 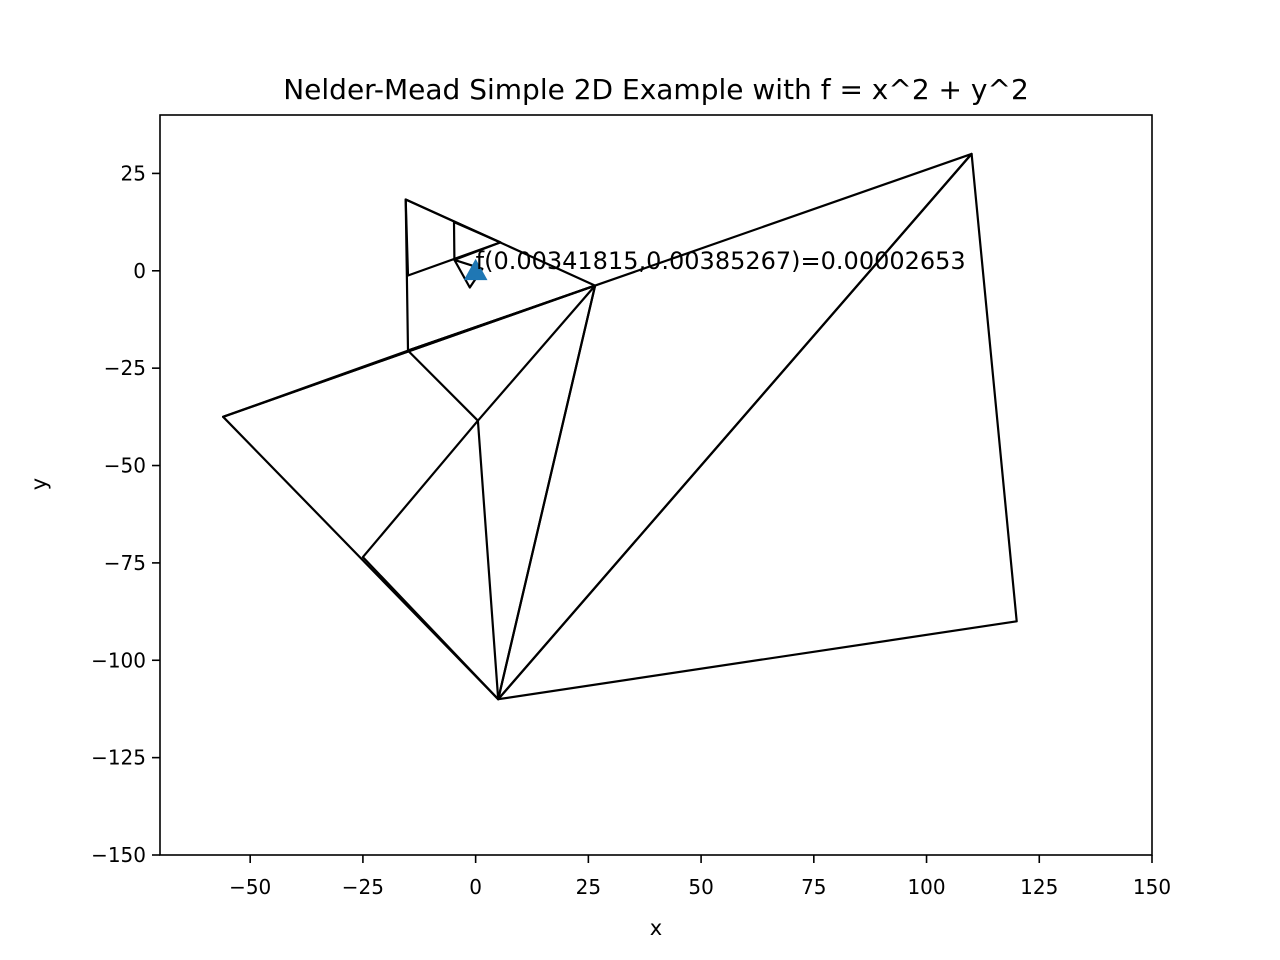 What do you see at coordinates (125, 466) in the screenshot?
I see `y-tick-label: −50` at bounding box center [125, 466].